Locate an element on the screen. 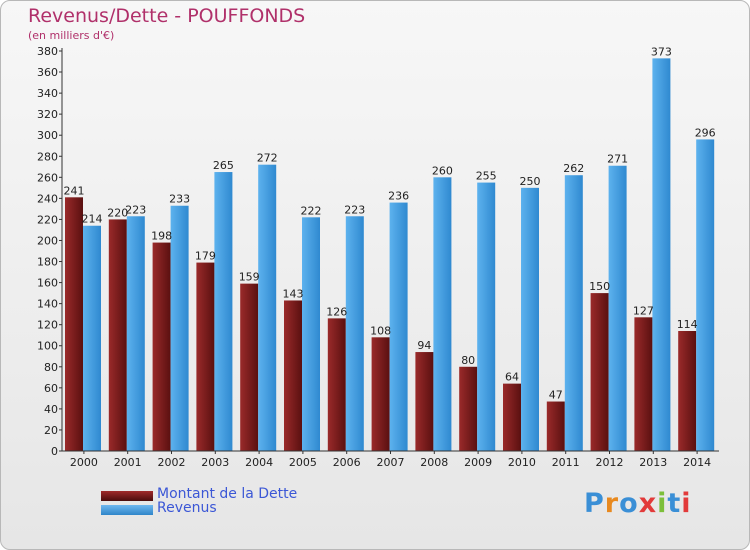 This screenshot has width=750, height=550. value-label-debt: 179 is located at coordinates (205, 256).